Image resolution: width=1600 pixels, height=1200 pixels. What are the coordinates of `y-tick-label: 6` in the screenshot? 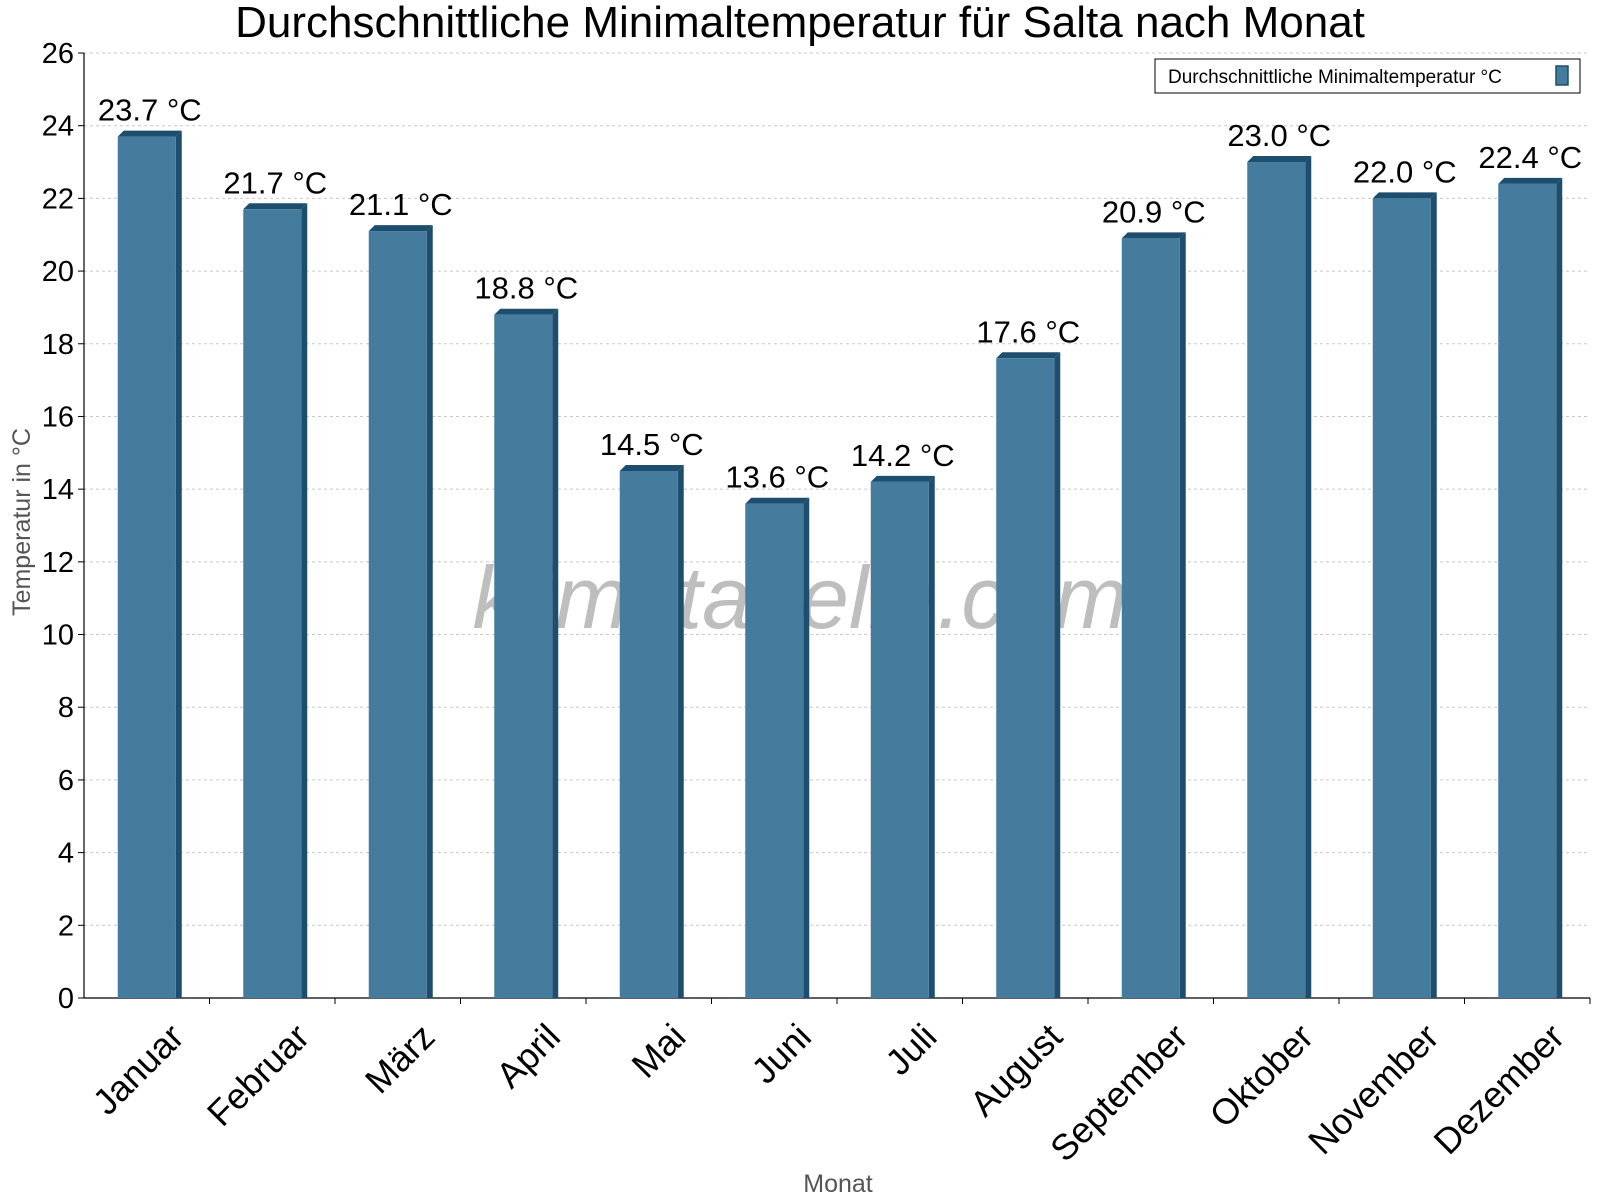 It's located at (66, 781).